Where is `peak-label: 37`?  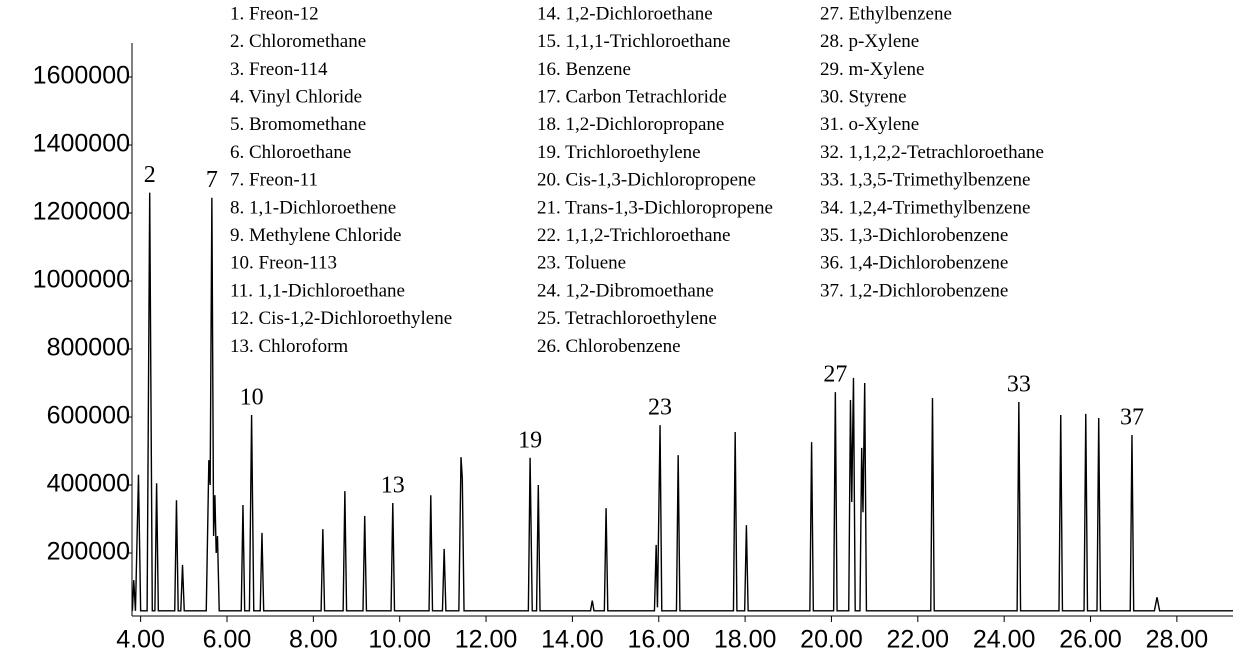
peak-label: 37 is located at coordinates (1132, 418).